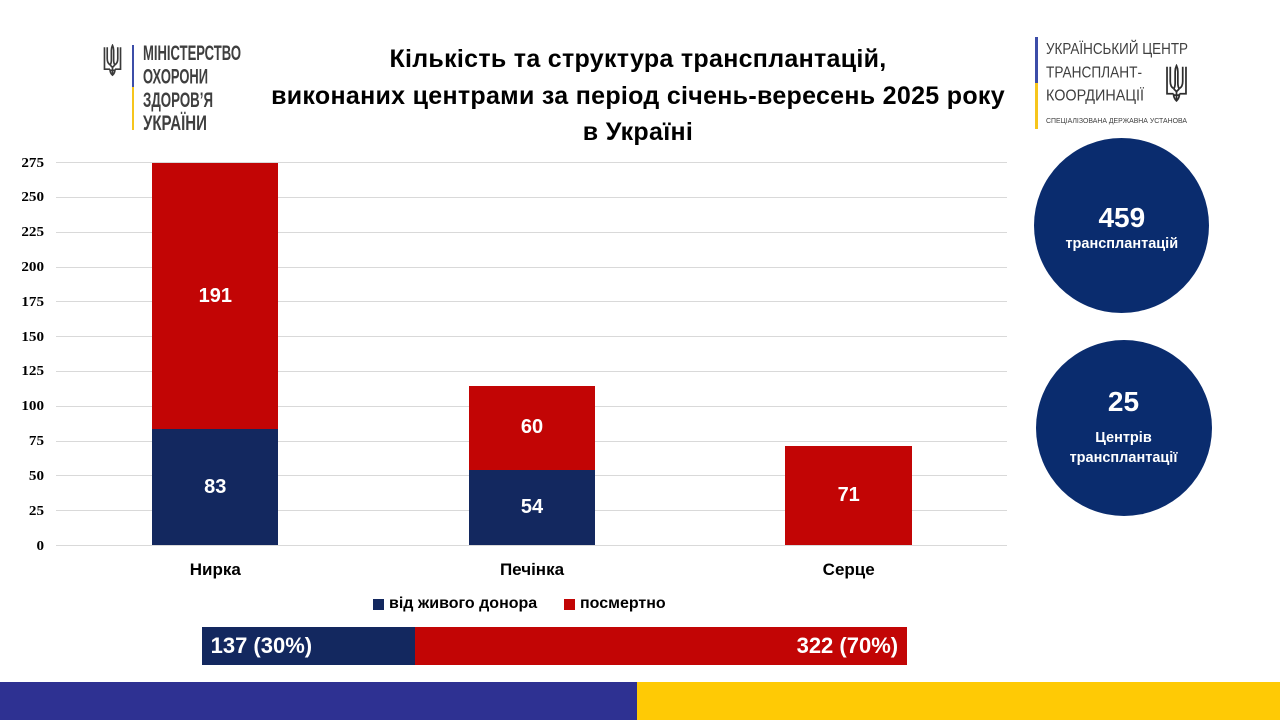 The width and height of the screenshot is (1280, 720). I want to click on svg-text: ЗДОРОВ’Я, so click(178, 100).